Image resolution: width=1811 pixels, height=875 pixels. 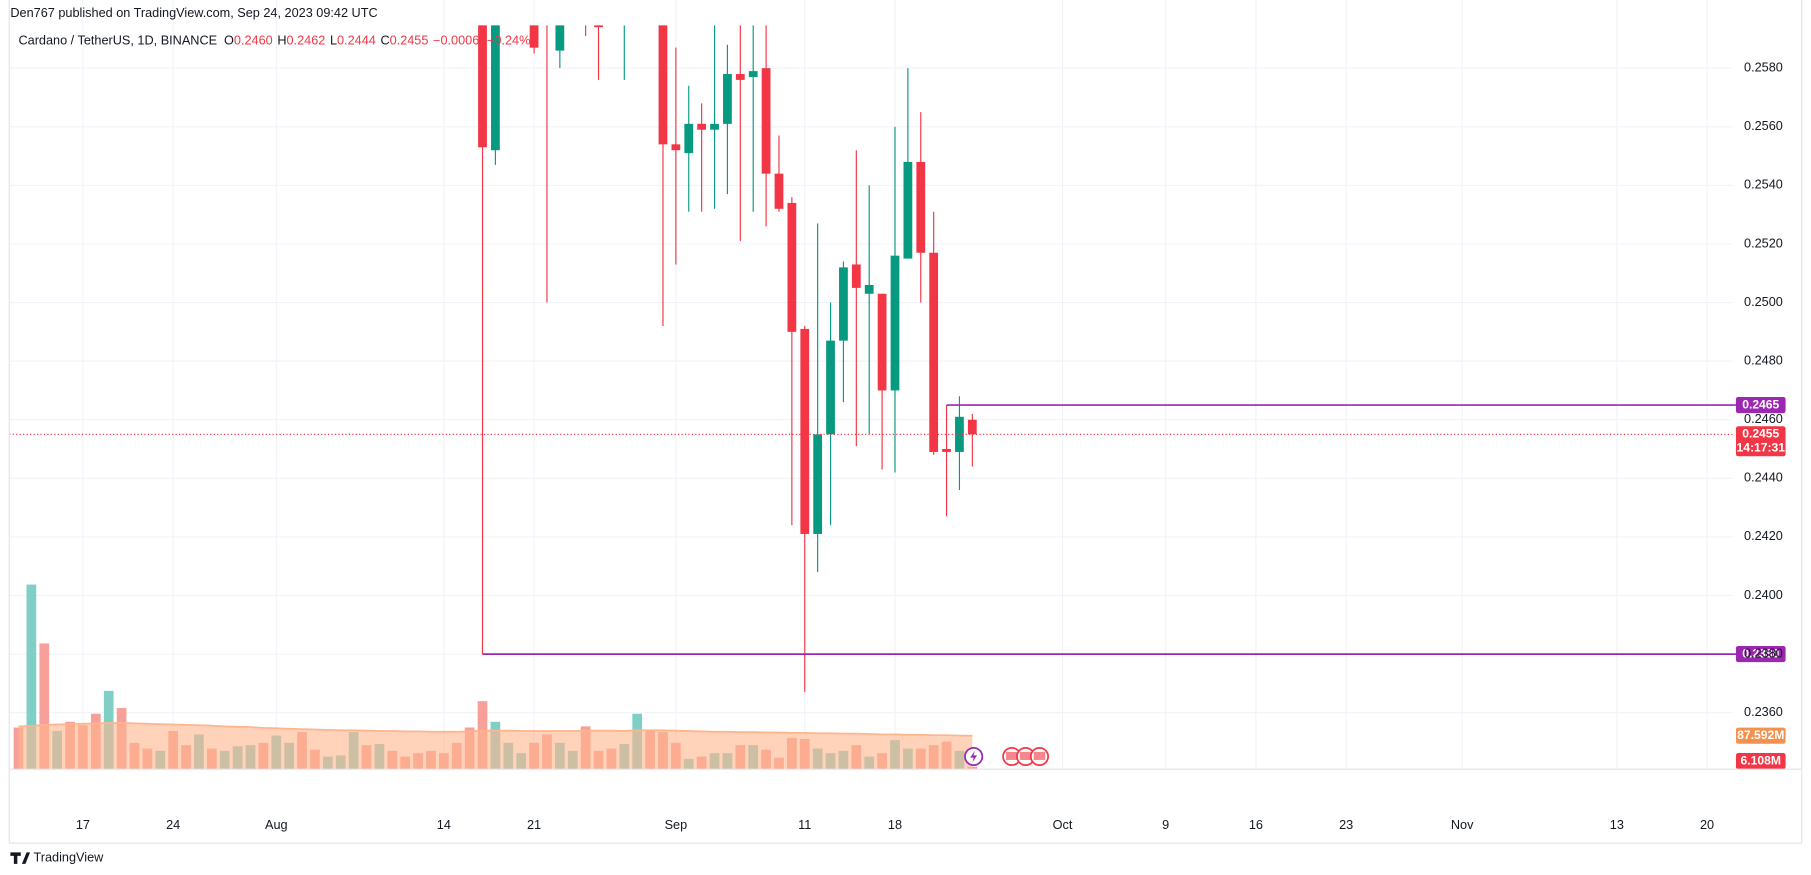 I want to click on level-label: 0.2380, so click(x=1760, y=653).